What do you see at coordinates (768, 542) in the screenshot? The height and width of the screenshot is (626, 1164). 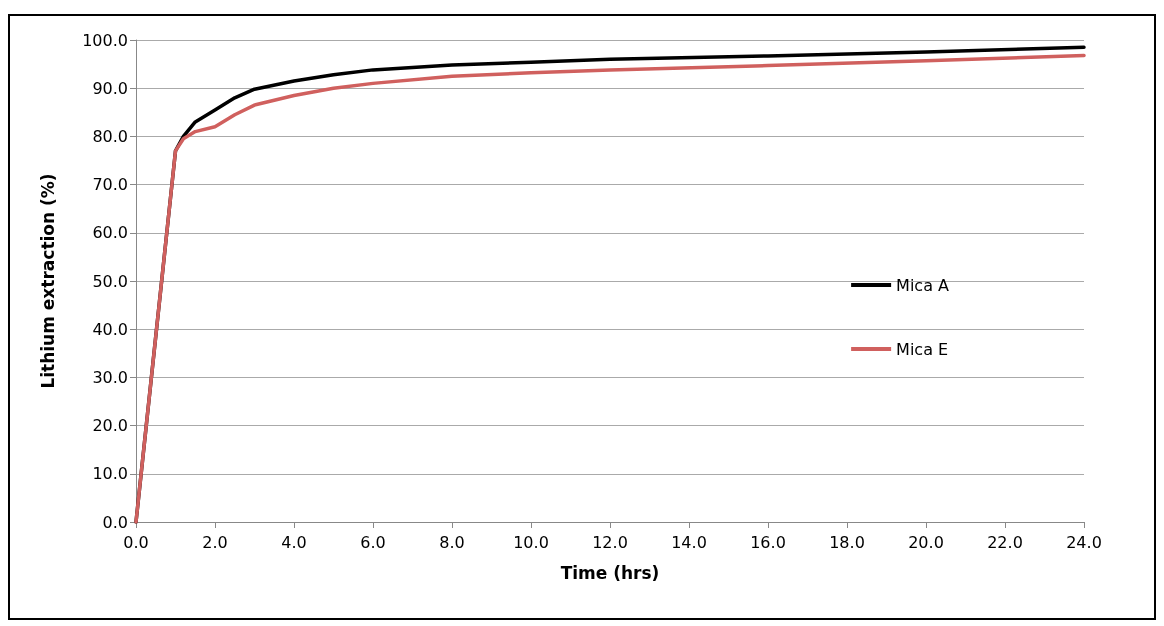 I see `x-tick-label: 16.0` at bounding box center [768, 542].